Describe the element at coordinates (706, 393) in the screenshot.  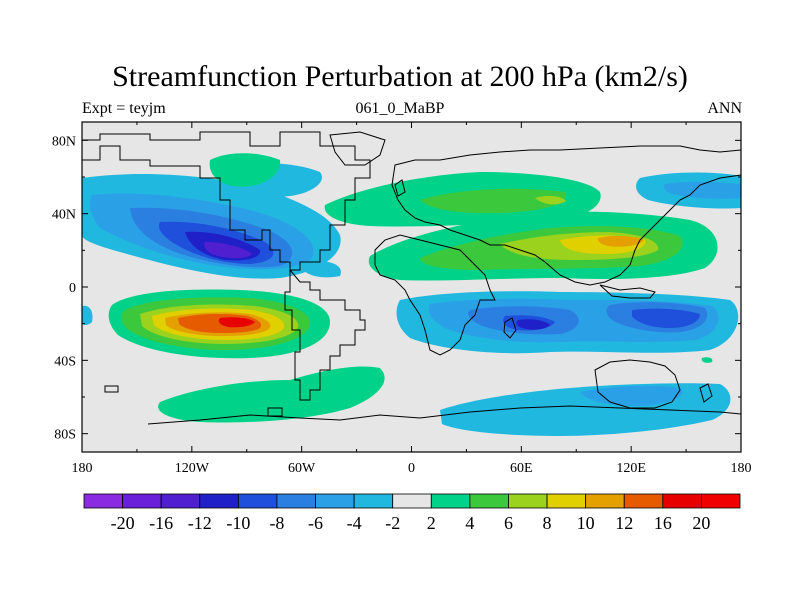
I see `coast-nz` at that location.